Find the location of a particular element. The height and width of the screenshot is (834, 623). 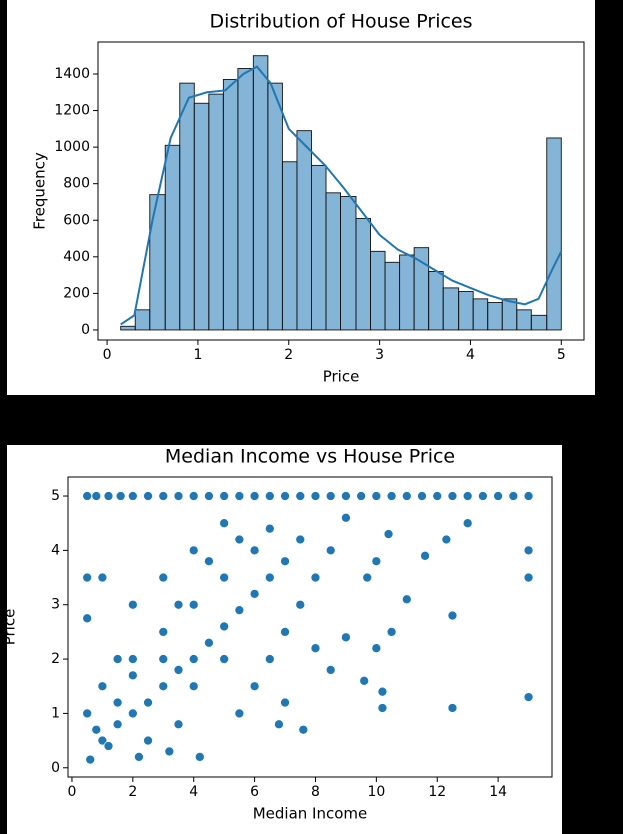

x-tick-label: 4 is located at coordinates (193, 792).